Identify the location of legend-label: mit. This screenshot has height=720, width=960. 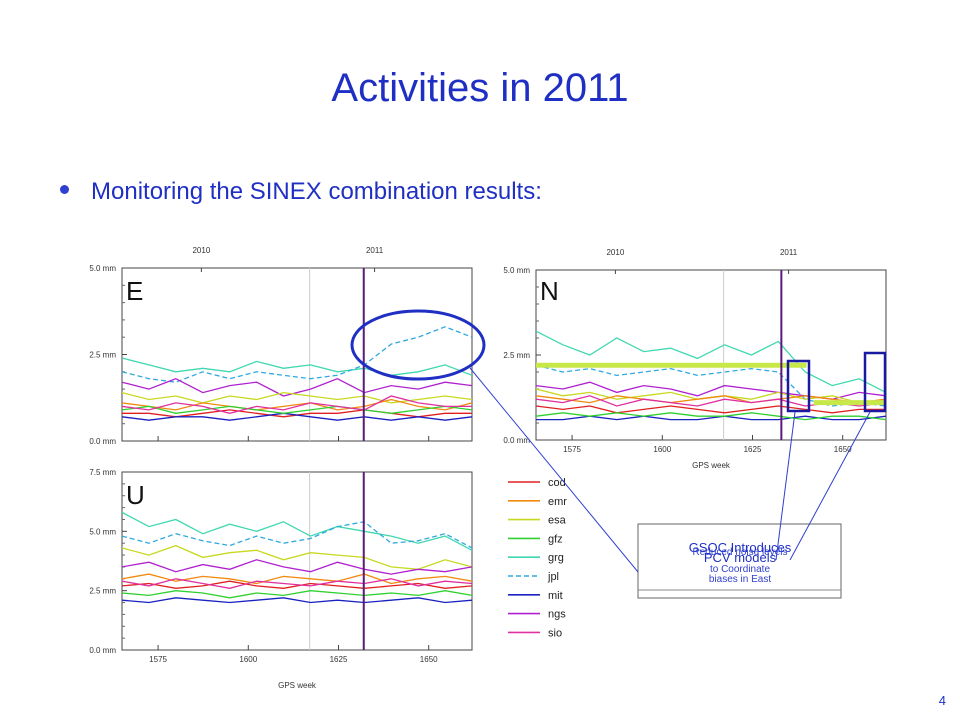
(555, 596).